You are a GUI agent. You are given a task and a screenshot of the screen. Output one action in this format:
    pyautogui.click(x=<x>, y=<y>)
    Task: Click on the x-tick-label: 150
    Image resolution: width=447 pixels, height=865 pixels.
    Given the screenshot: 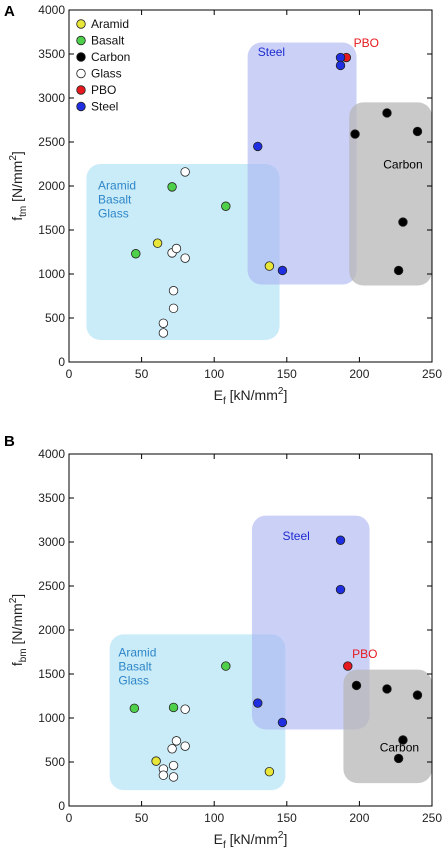 What is the action you would take?
    pyautogui.click(x=287, y=818)
    